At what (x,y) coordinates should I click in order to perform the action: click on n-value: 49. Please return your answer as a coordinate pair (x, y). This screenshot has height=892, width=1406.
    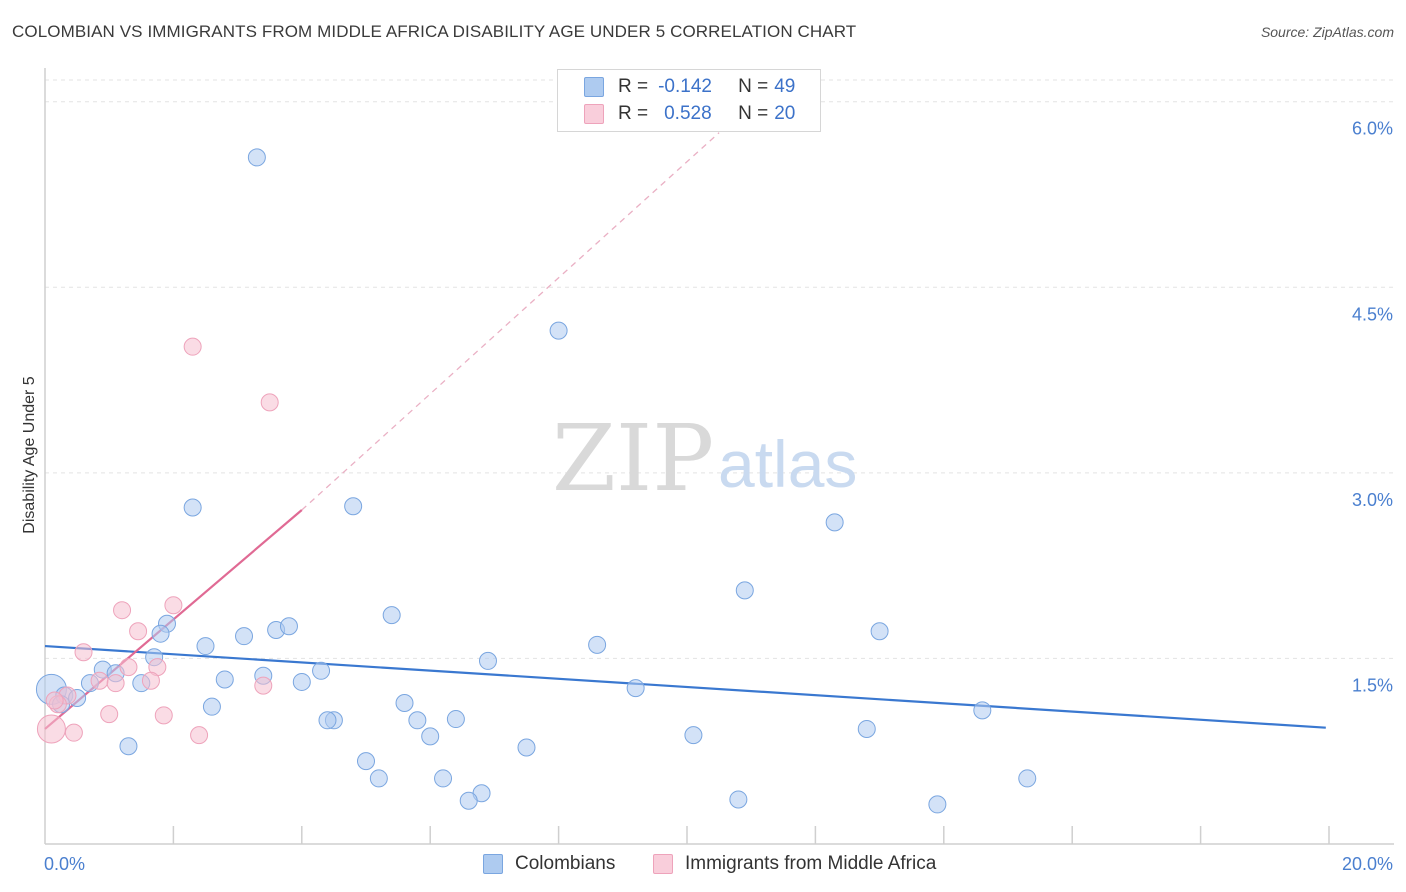
    Looking at the image, I should click on (785, 86).